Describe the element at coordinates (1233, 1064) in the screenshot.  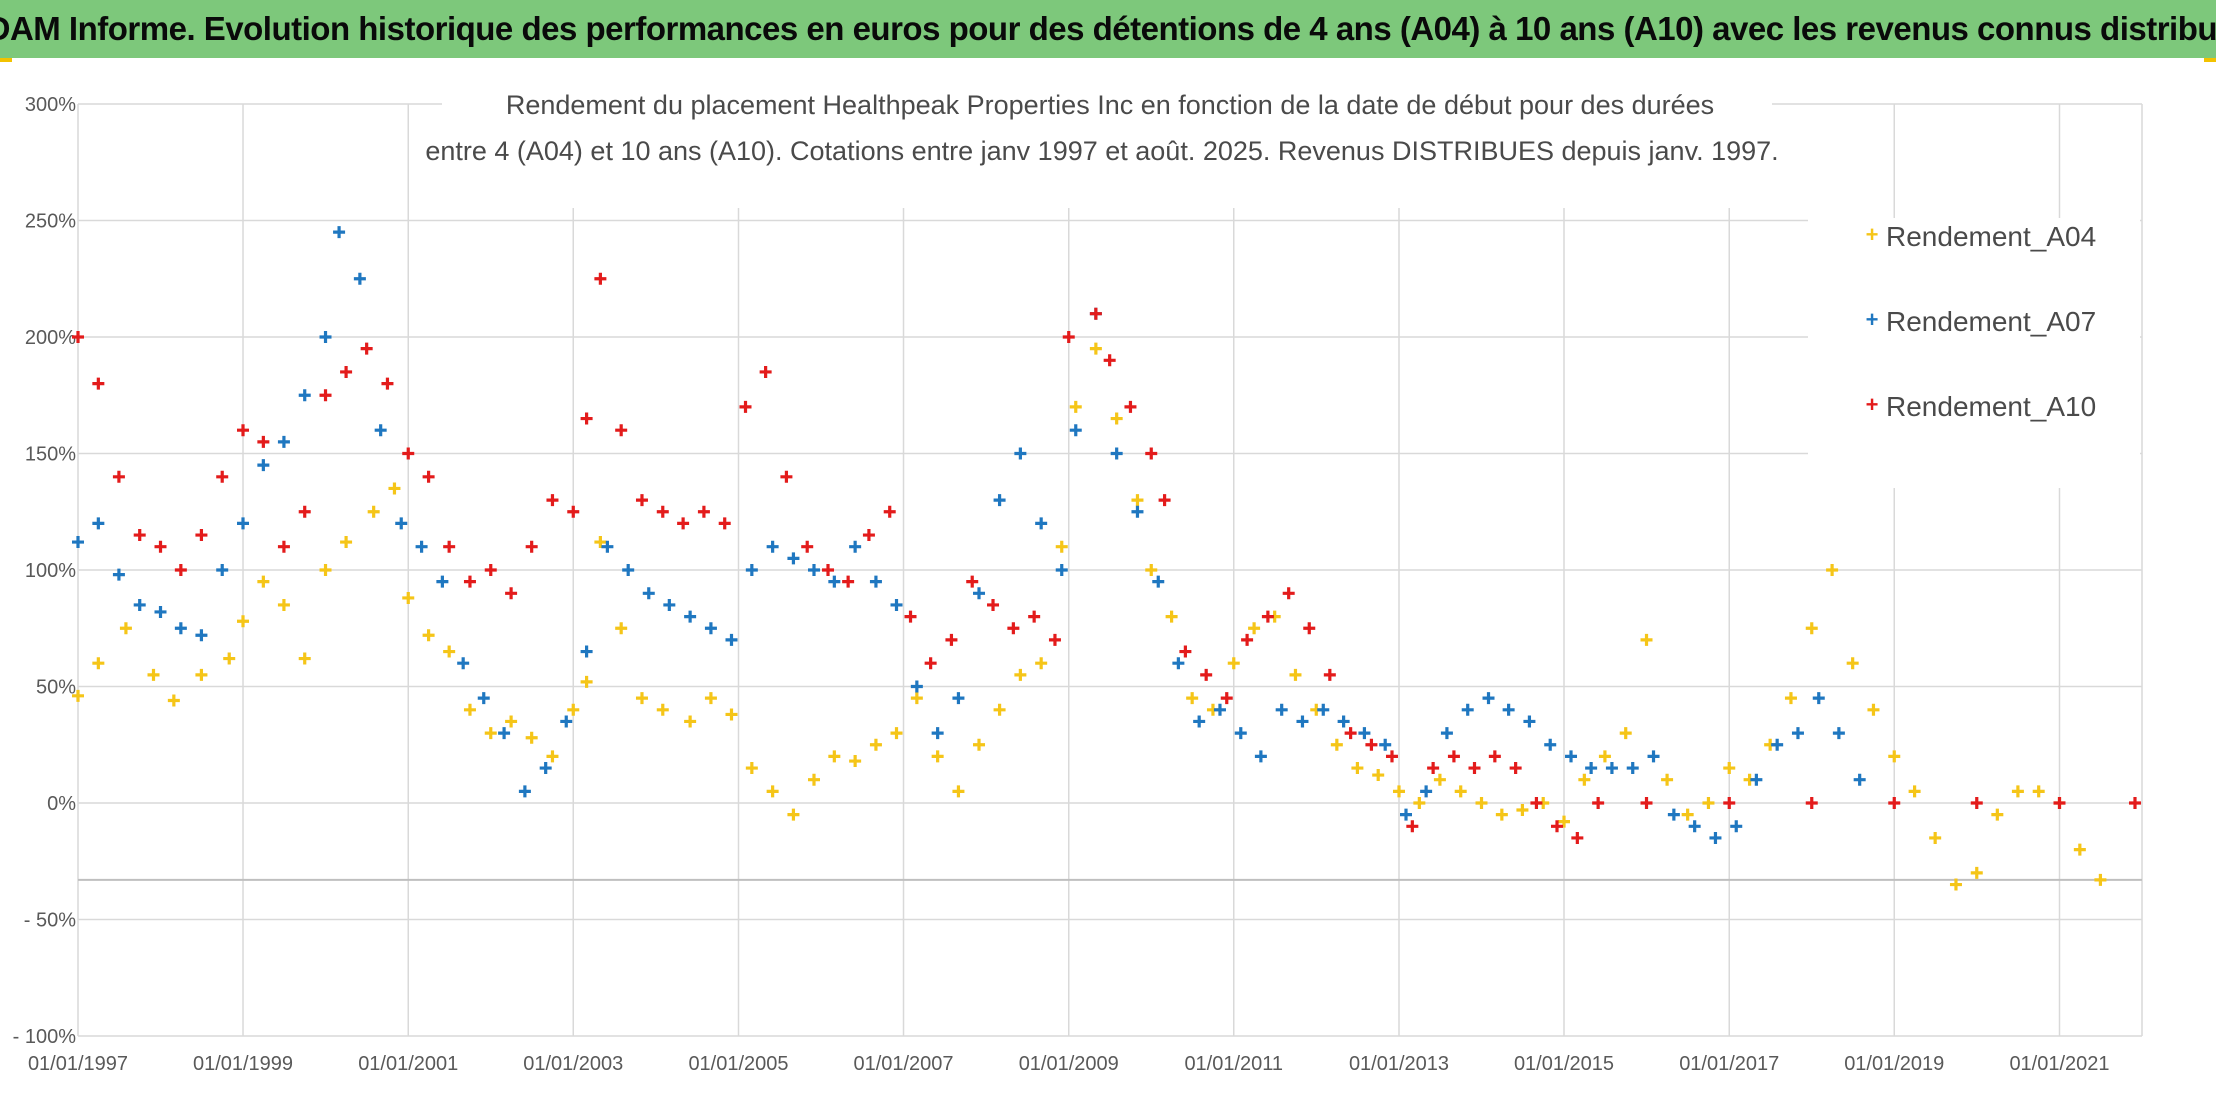
I see `x-tick-label: 01/01/2011` at that location.